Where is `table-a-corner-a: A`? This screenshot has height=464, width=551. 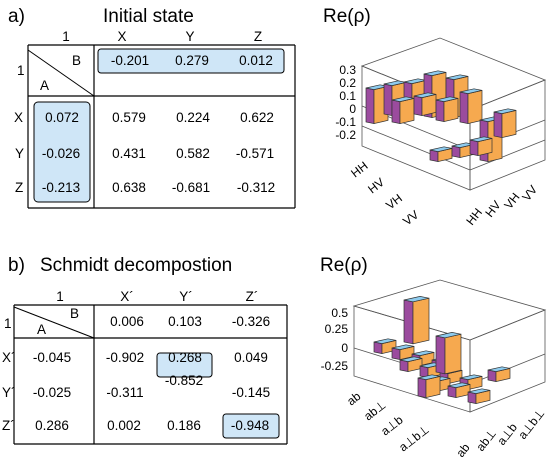
table-a-corner-a: A is located at coordinates (45, 85).